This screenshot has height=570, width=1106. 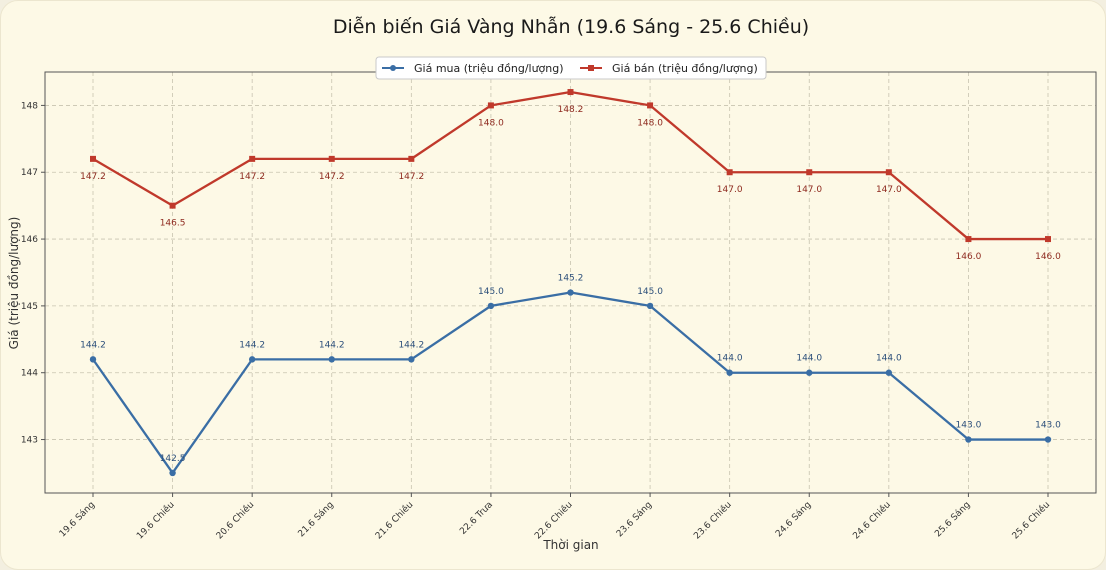 What do you see at coordinates (33, 273) in the screenshot?
I see `y-axis: 143 144 145 146 147 148` at bounding box center [33, 273].